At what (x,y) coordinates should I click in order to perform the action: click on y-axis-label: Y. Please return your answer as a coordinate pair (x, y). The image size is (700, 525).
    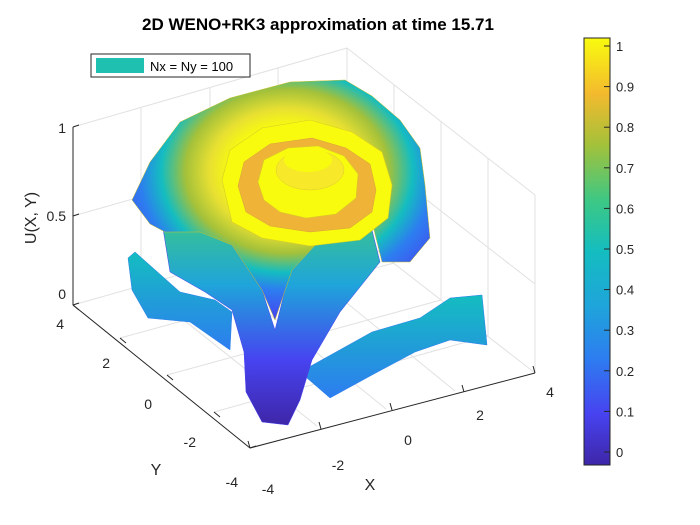
    Looking at the image, I should click on (156, 470).